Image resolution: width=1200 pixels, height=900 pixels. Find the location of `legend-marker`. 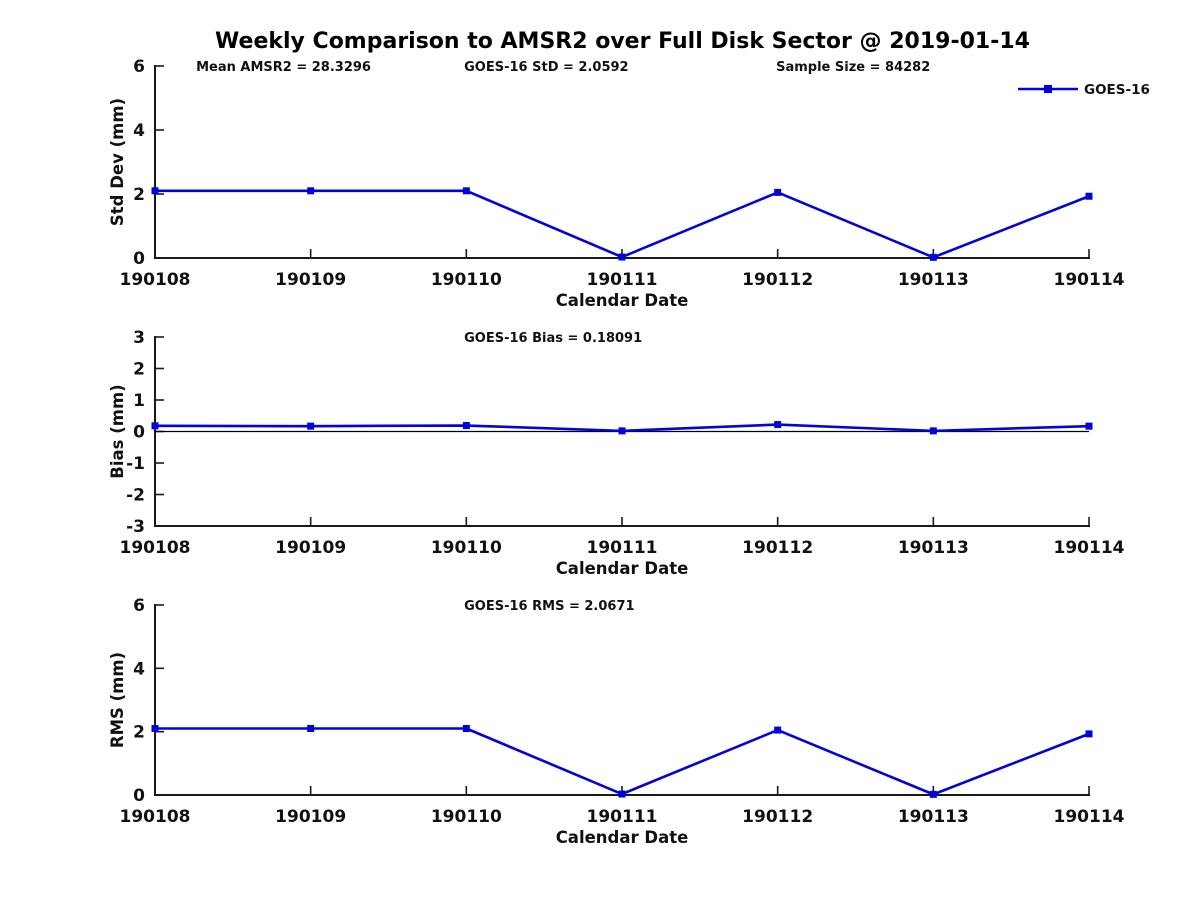

legend-marker is located at coordinates (1048, 89).